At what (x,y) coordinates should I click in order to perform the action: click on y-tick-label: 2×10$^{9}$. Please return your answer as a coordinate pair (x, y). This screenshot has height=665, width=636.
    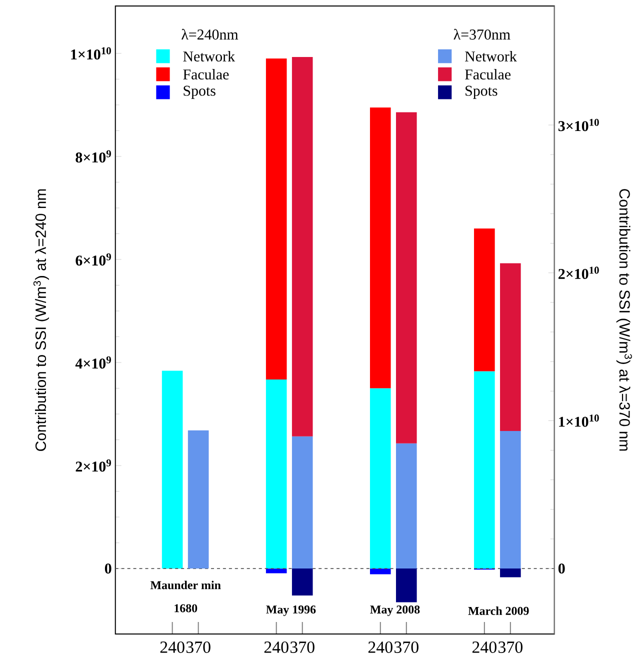
    Looking at the image, I should click on (93, 465).